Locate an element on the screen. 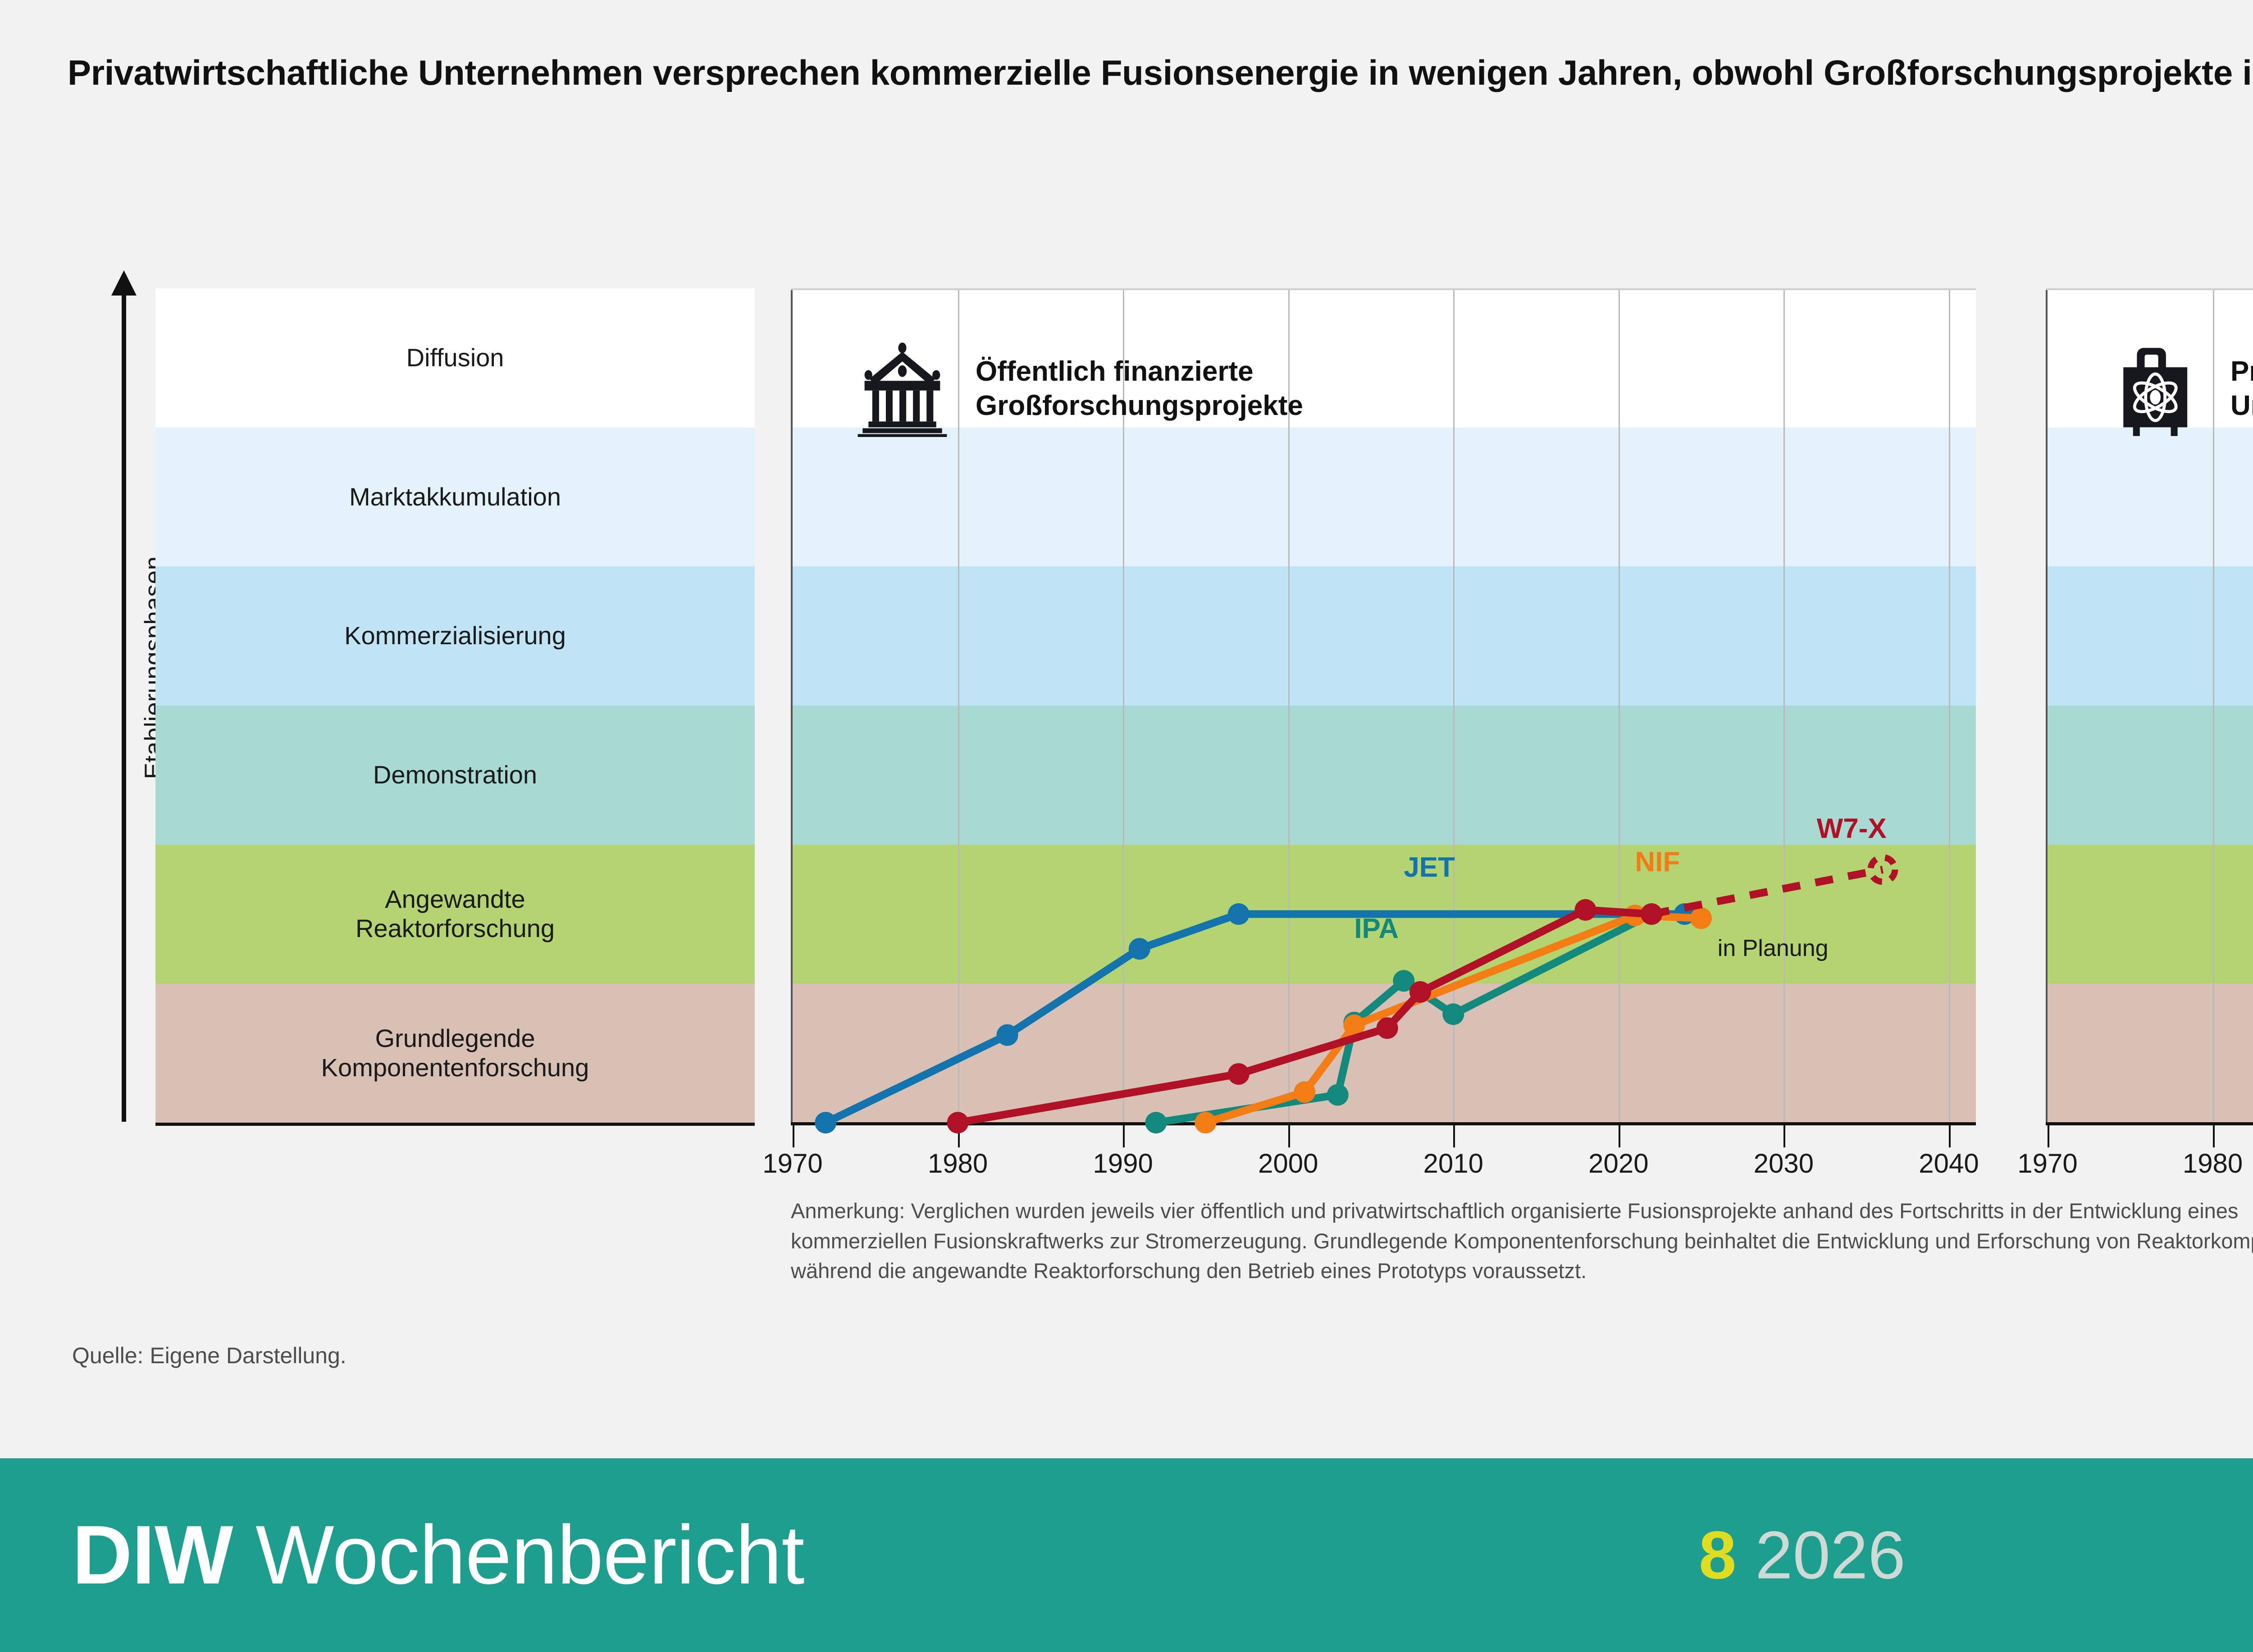 This screenshot has height=1652, width=2253. phase-legend-item: Demonstration is located at coordinates (455, 775).